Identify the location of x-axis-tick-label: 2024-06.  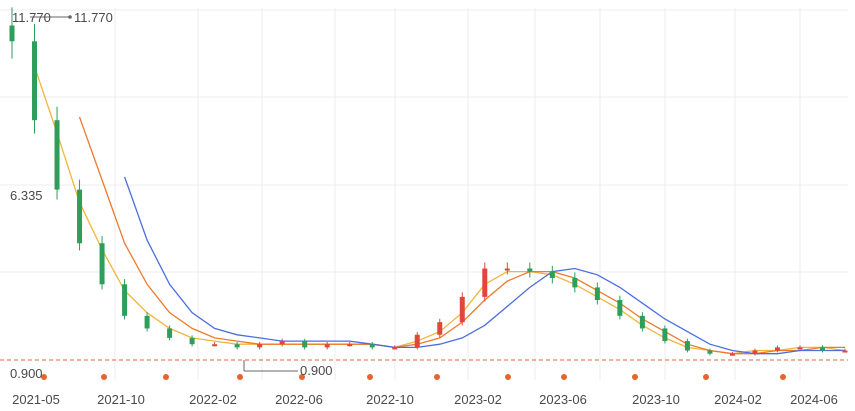
(814, 399).